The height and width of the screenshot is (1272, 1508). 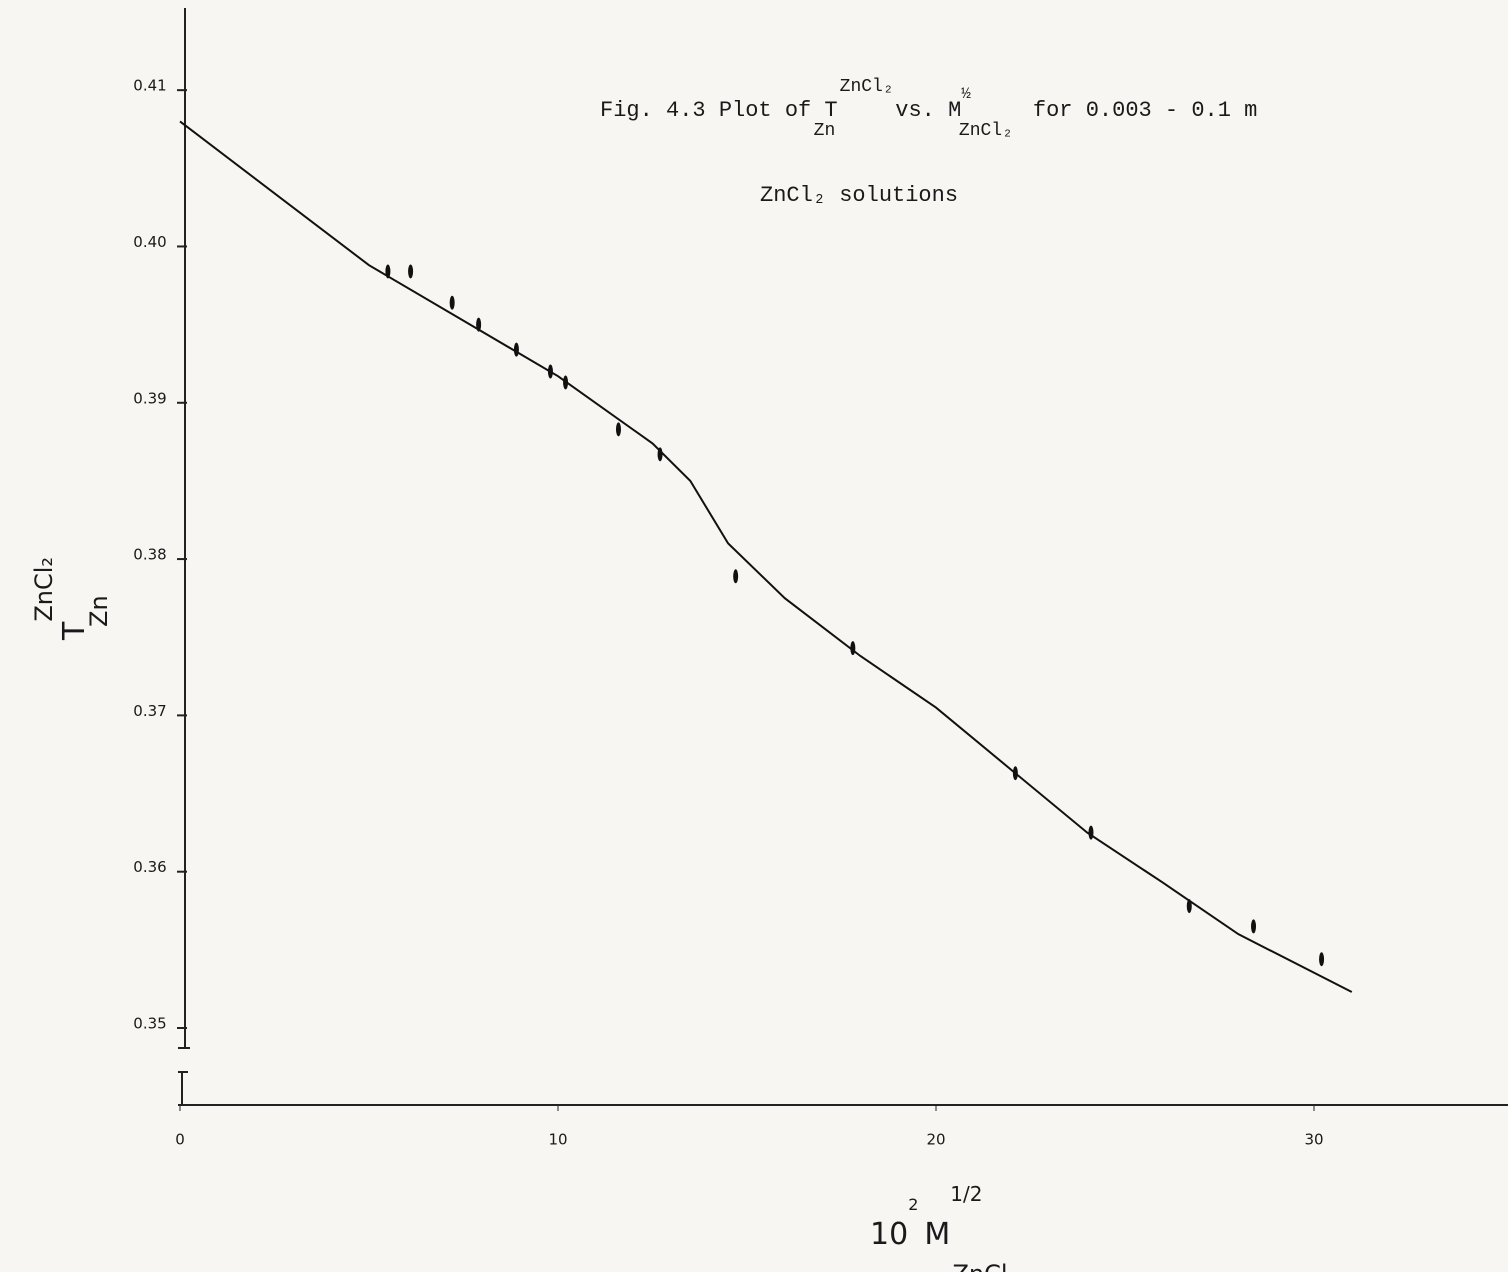 I want to click on title-part: for 0.003 - 0.1 m, so click(x=1145, y=110).